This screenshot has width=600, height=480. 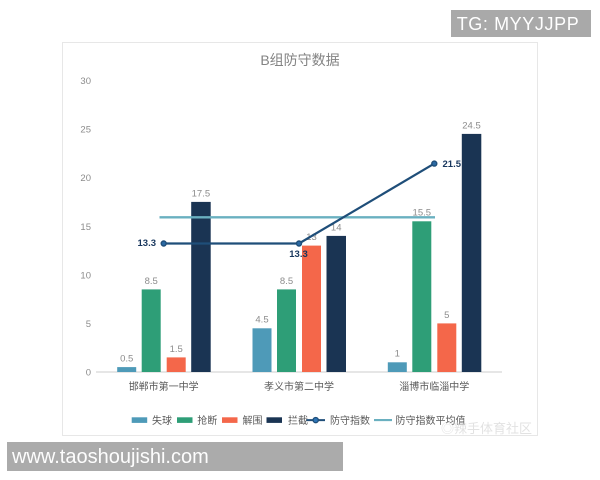 I want to click on svg-text: 失球, so click(x=162, y=420).